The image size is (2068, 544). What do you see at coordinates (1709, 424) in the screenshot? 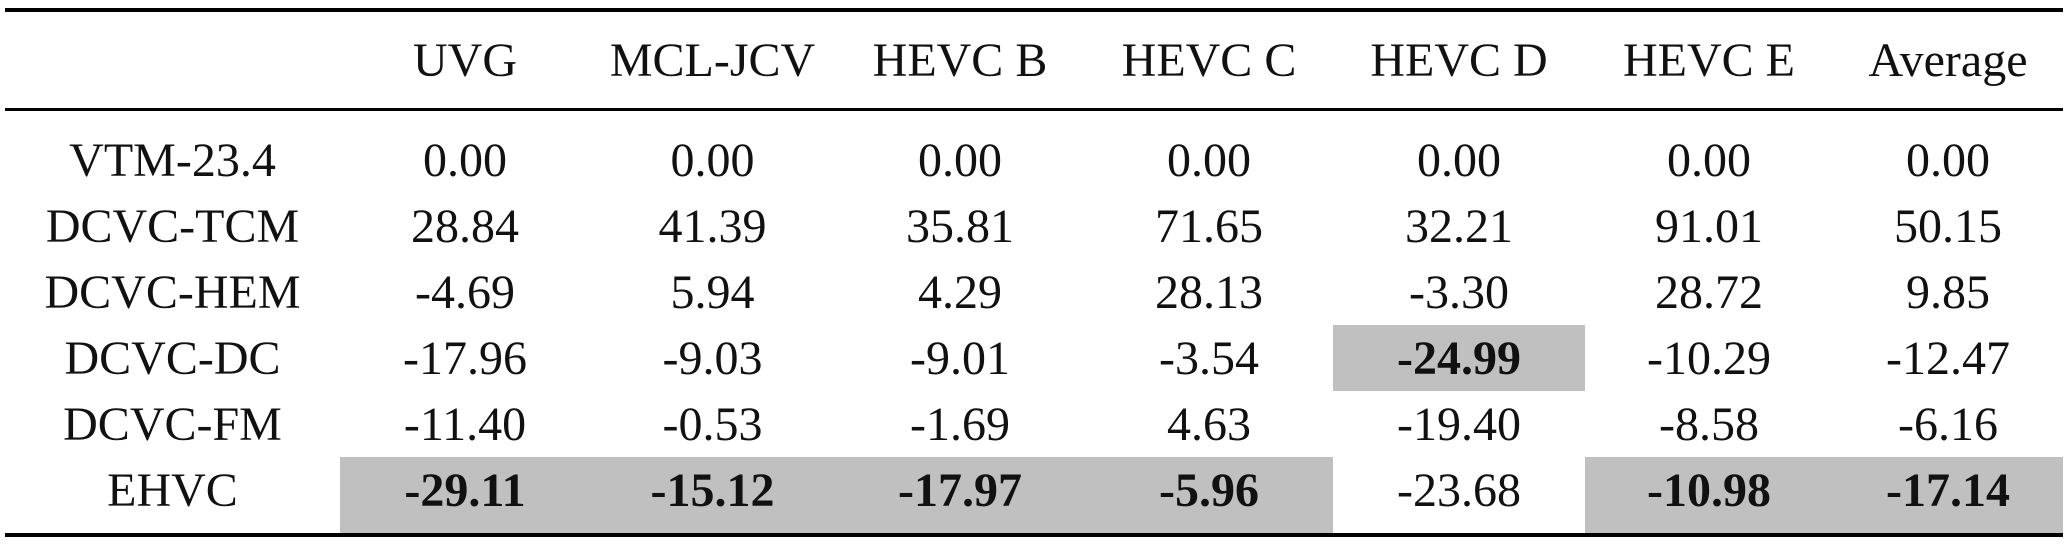
I see `value-cell: -8.58` at bounding box center [1709, 424].